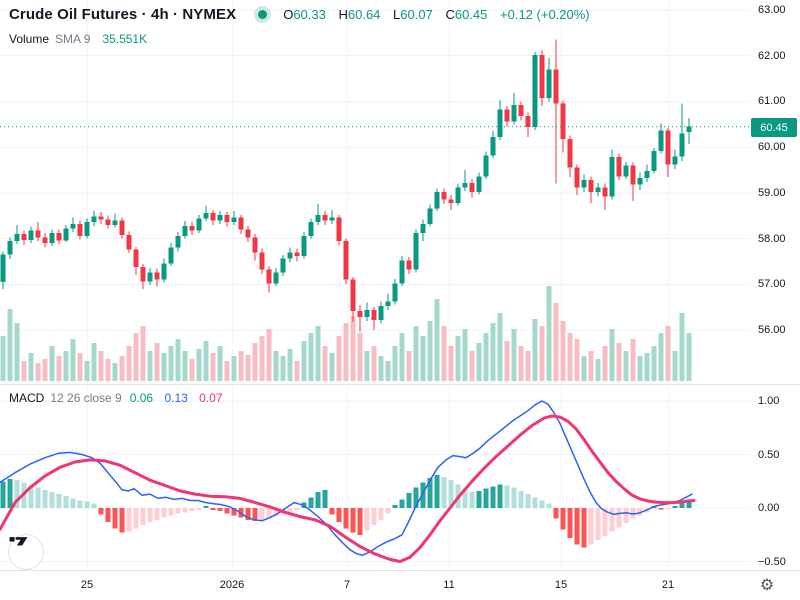 This screenshot has height=600, width=800. What do you see at coordinates (769, 454) in the screenshot?
I see `macd-tick-label: 0.50` at bounding box center [769, 454].